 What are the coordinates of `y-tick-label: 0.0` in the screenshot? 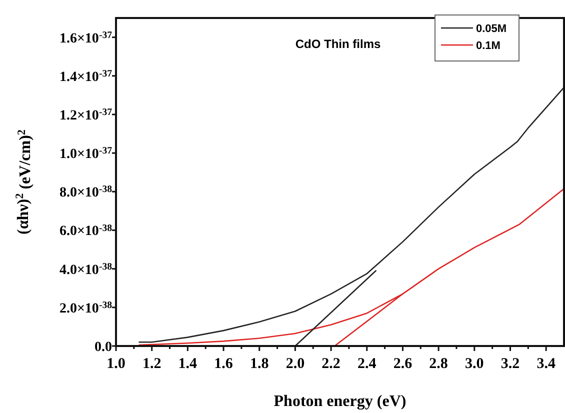 It's located at (103, 347).